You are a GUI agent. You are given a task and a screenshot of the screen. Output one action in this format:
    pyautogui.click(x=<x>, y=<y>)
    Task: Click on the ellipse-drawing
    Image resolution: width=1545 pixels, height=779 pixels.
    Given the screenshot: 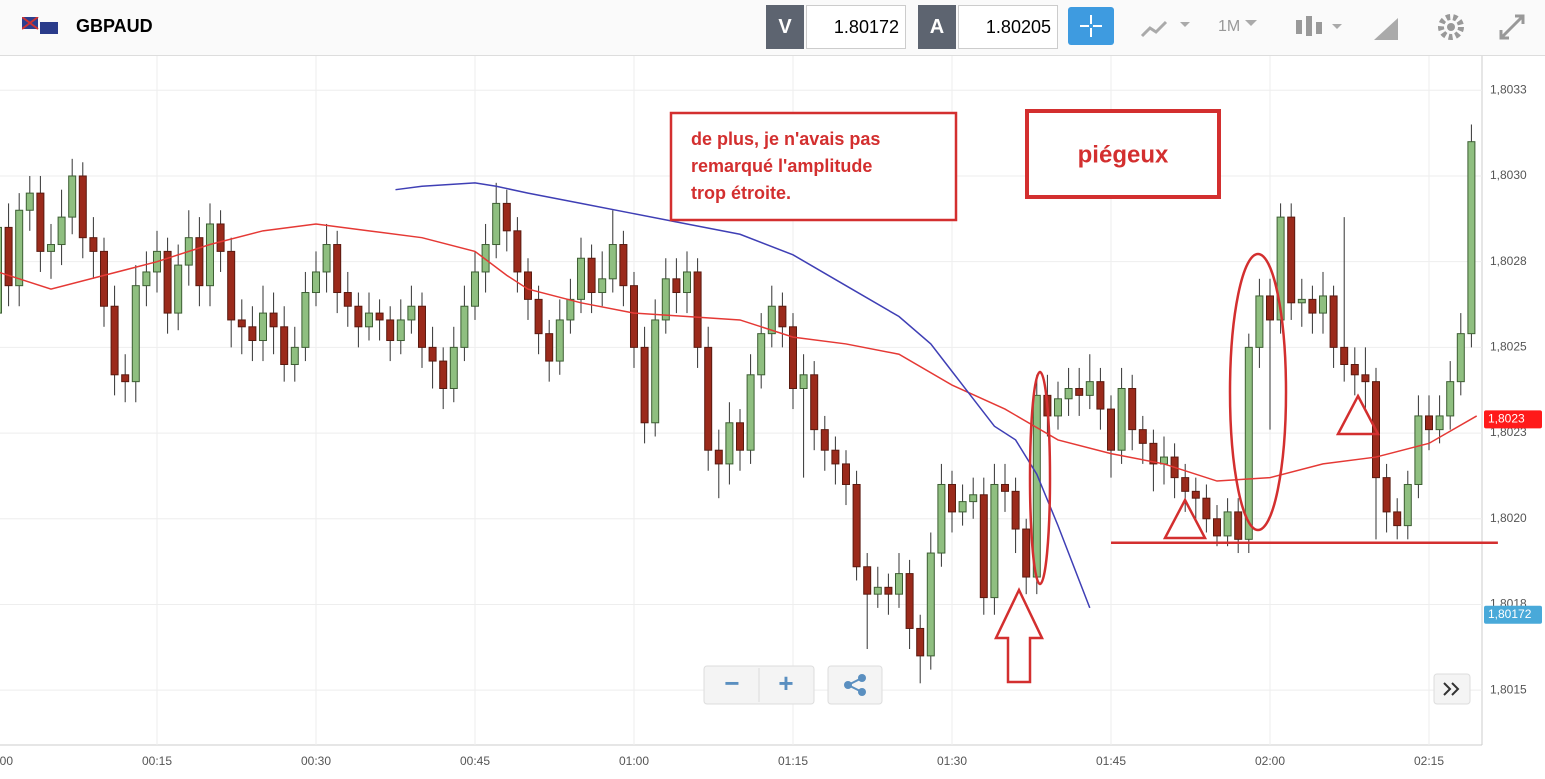 What is the action you would take?
    pyautogui.click(x=1040, y=478)
    